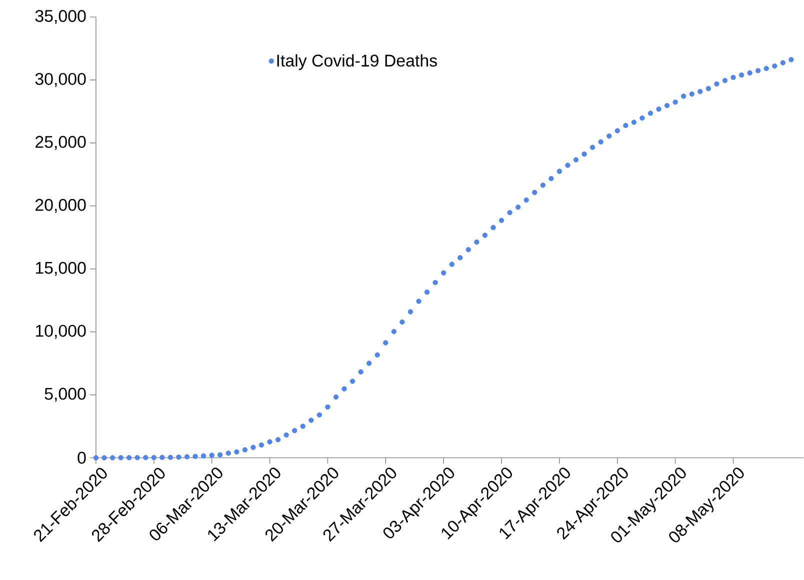  I want to click on y-tick-label: 20,000, so click(61, 206).